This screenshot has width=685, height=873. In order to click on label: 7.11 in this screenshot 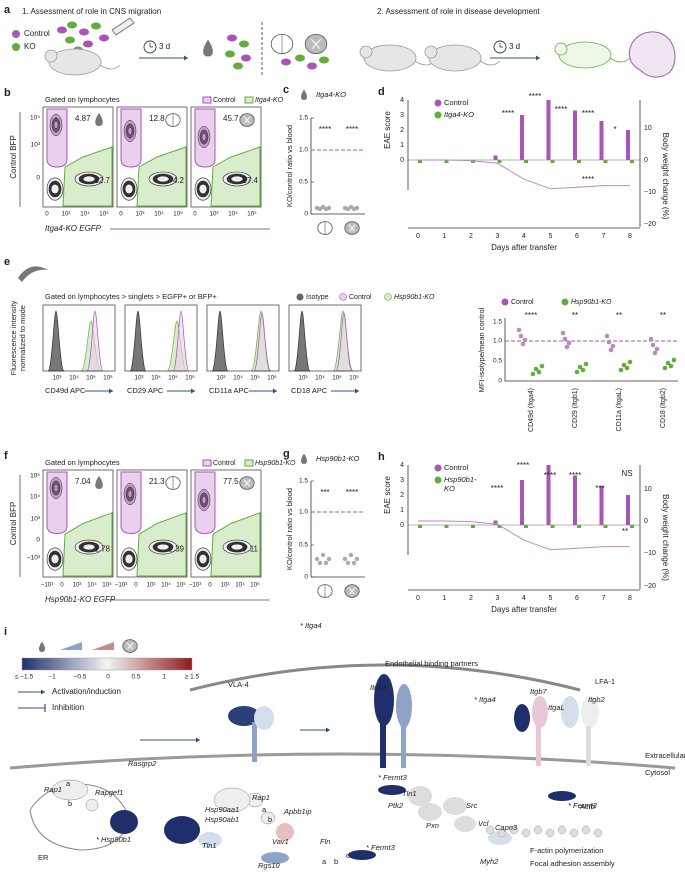, I will do `click(251, 548)`.